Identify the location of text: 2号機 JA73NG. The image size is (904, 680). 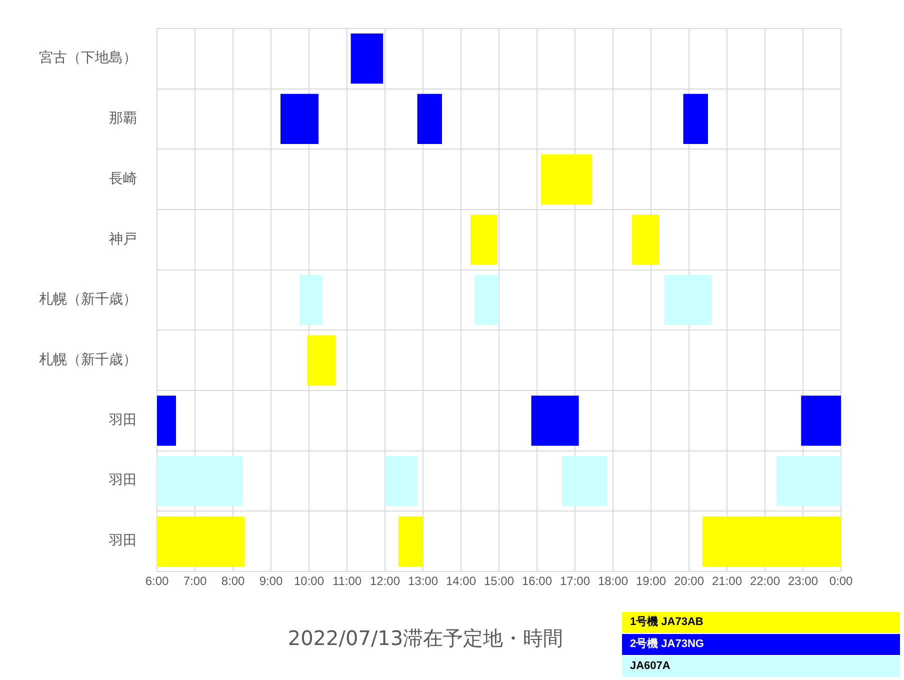
(761, 644).